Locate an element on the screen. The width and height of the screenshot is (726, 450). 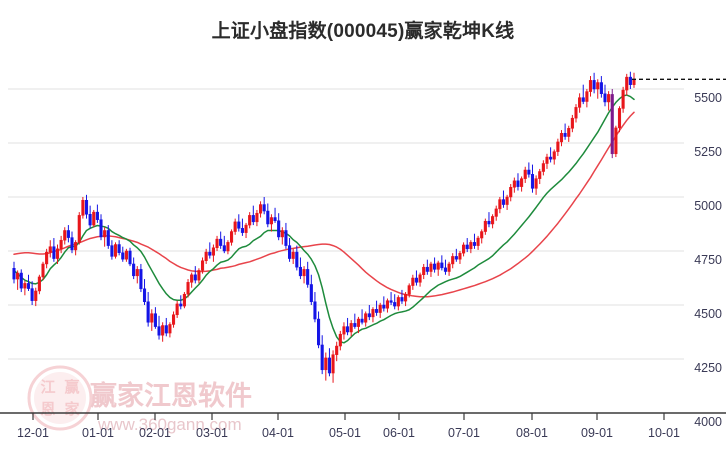
x-axis-tick-label: 04-01 is located at coordinates (278, 433).